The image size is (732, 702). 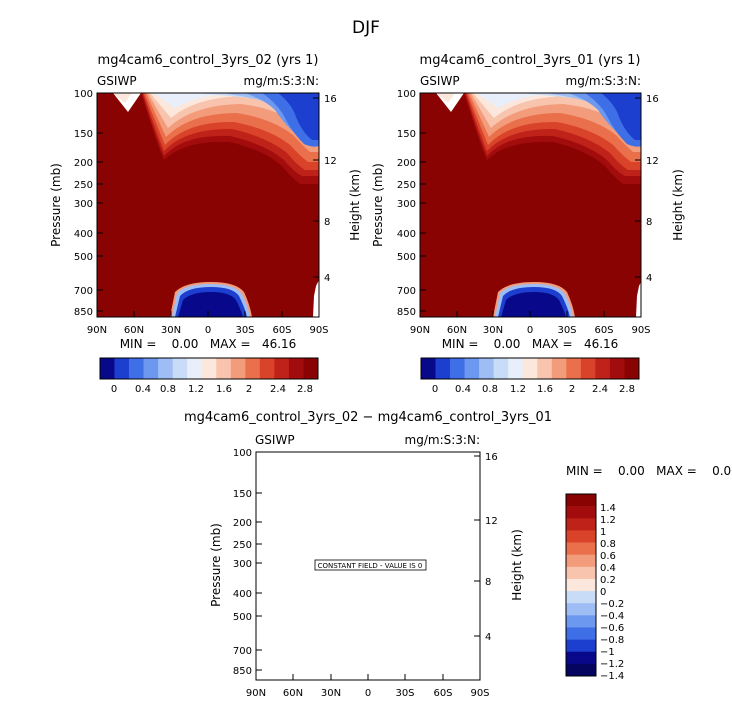 I want to click on y-axis-title: Pressure (mb), so click(x=216, y=565).